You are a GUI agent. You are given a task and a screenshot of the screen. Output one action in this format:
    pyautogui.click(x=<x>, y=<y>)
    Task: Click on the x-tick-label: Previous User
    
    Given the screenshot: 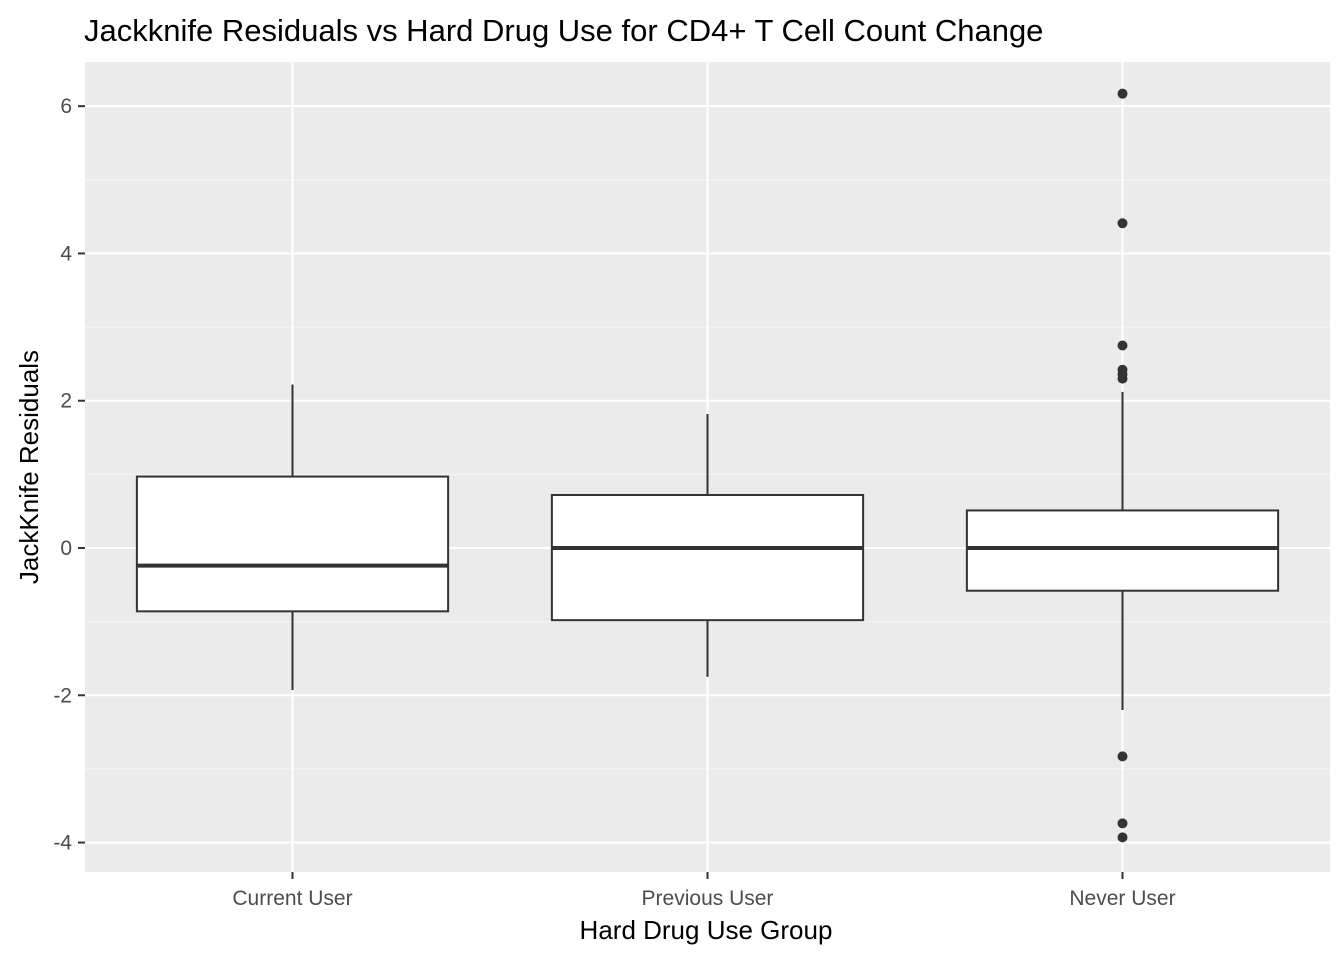 What is the action you would take?
    pyautogui.click(x=708, y=898)
    